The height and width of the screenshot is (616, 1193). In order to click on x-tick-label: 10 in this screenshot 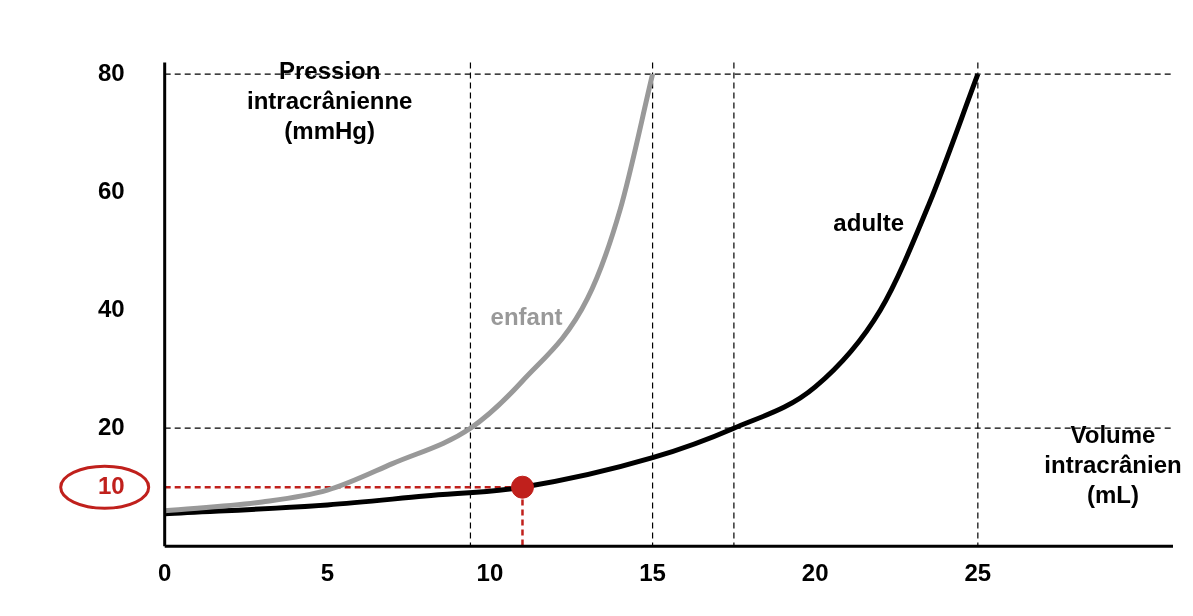, I will do `click(490, 573)`.